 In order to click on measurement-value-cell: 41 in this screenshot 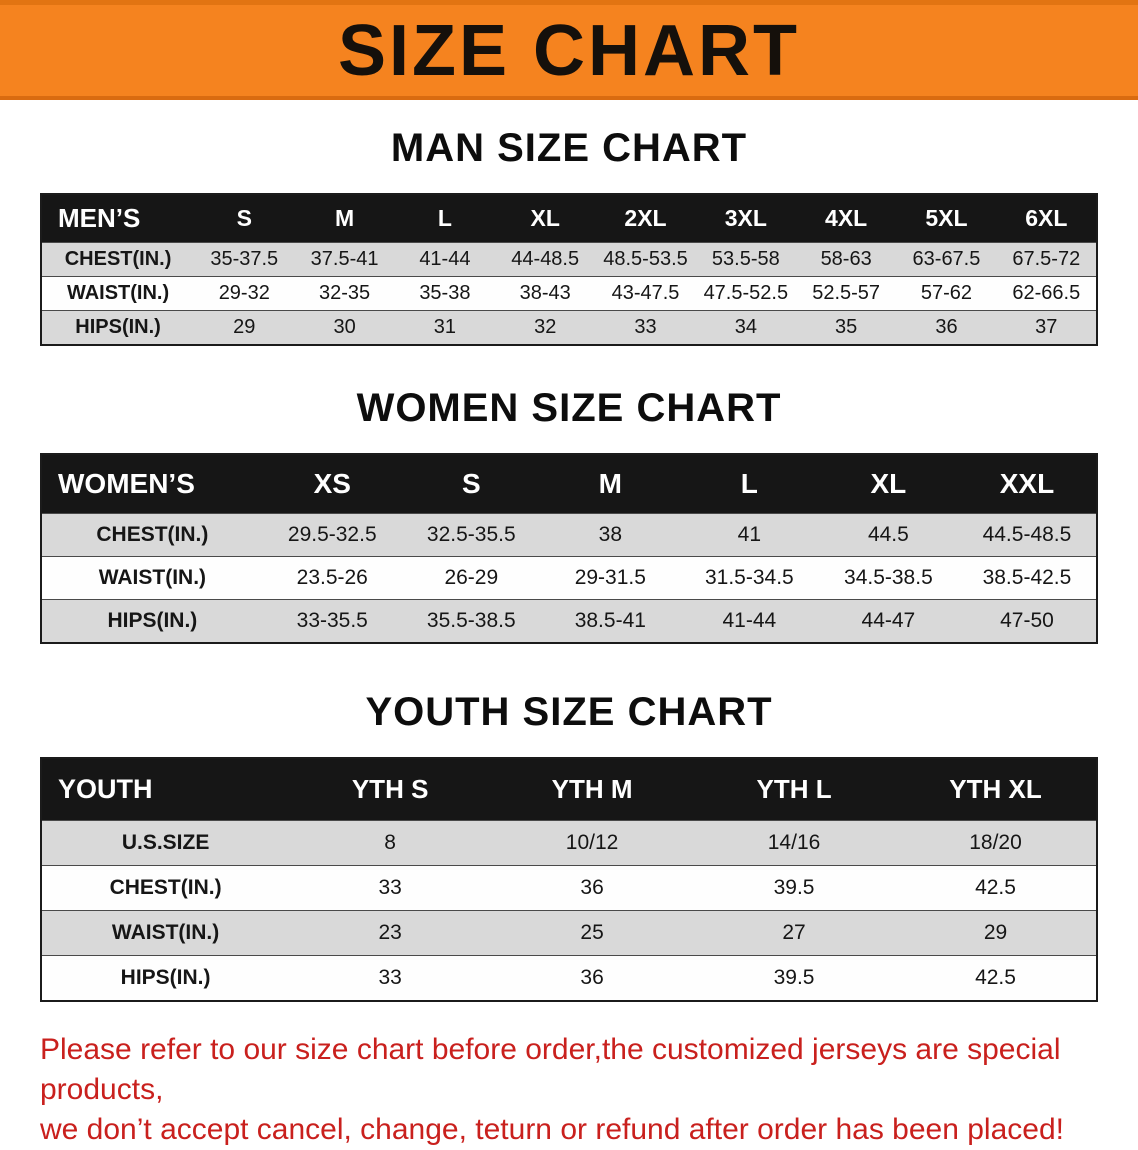, I will do `click(749, 535)`.